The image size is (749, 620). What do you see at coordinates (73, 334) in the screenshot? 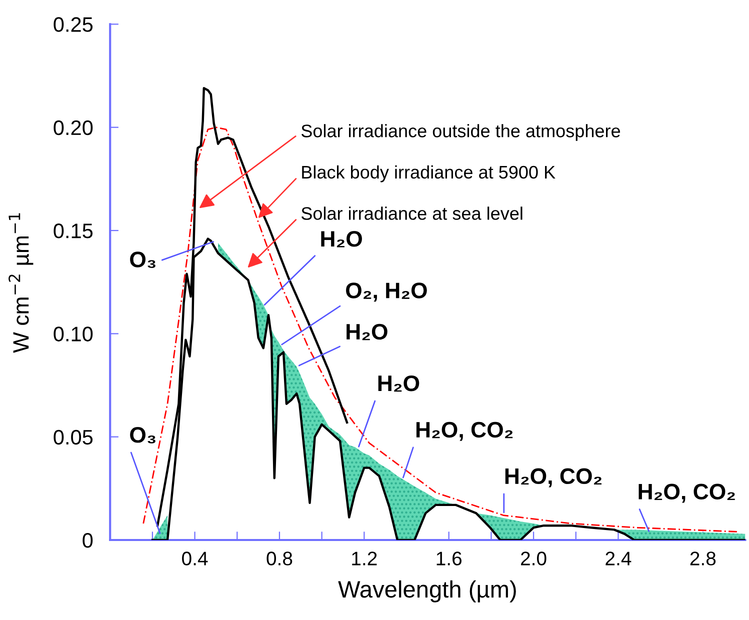
I see `y-tick-label: 0.10` at bounding box center [73, 334].